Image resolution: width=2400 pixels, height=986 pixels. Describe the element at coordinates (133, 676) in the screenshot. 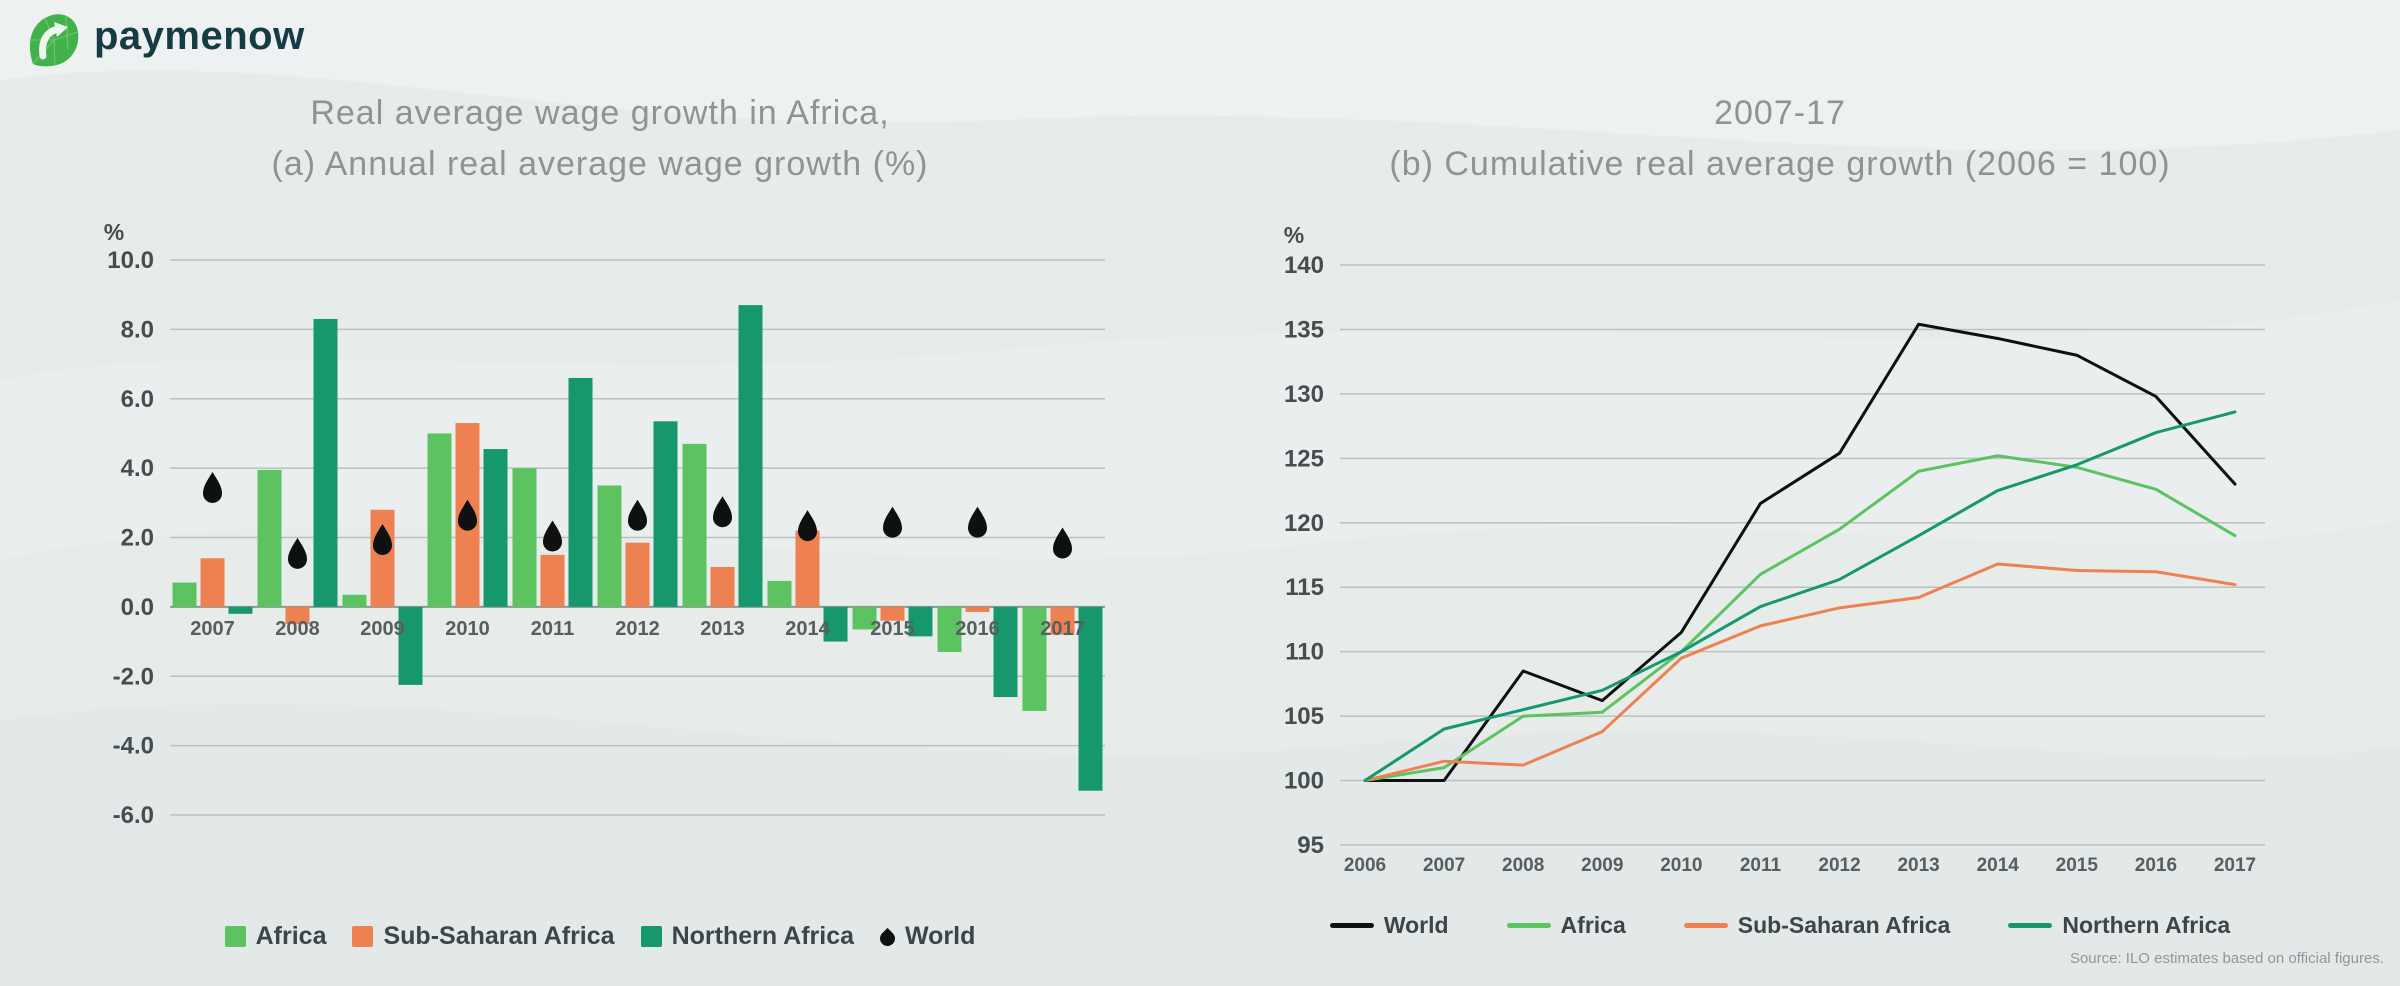

I see `svg-text: -2.0` at that location.